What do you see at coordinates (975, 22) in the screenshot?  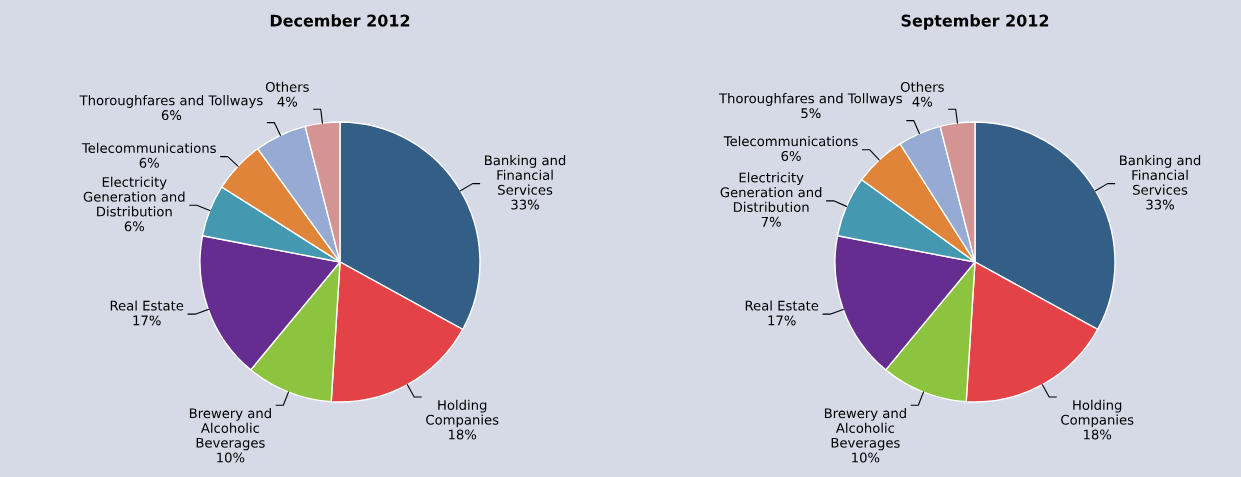 I see `chart-title: September 2012` at bounding box center [975, 22].